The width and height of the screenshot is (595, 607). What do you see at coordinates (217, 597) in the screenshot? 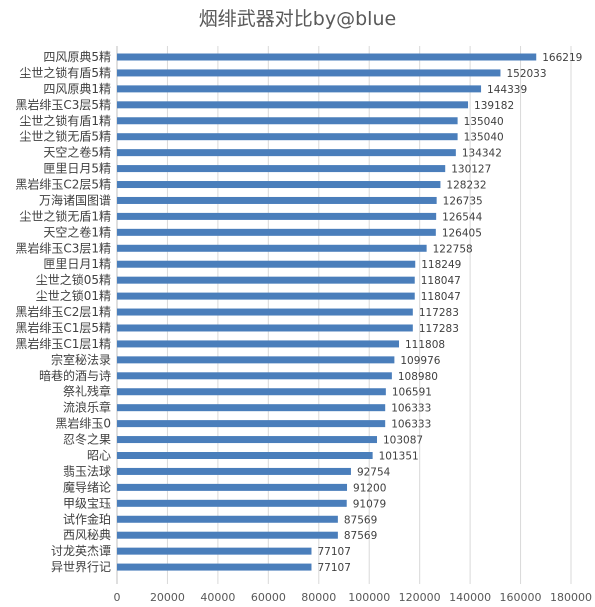
I see `x-tick-label: 40000` at bounding box center [217, 597].